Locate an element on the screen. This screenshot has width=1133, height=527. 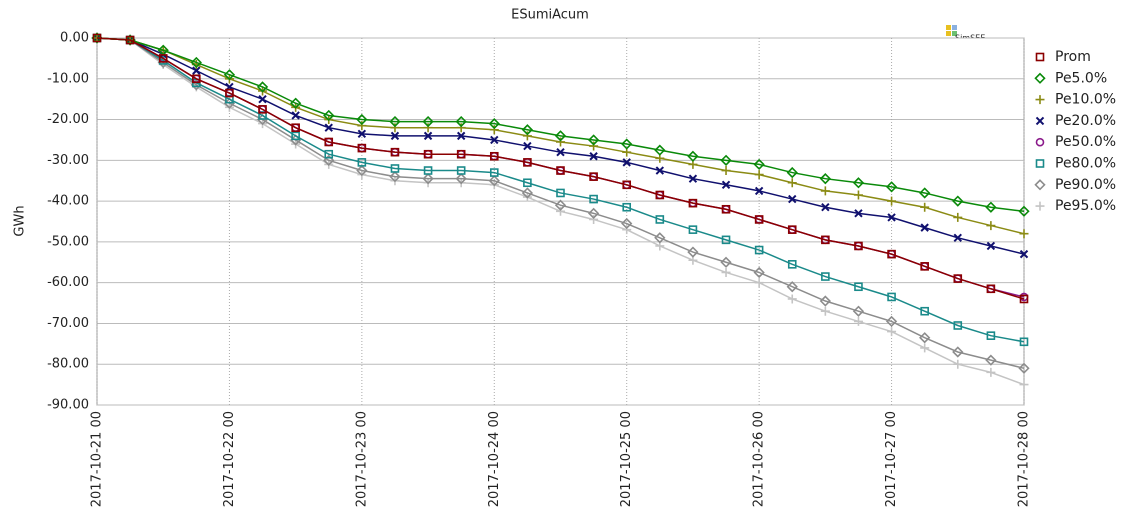
legend-label: Pe95.0% is located at coordinates (1085, 206).